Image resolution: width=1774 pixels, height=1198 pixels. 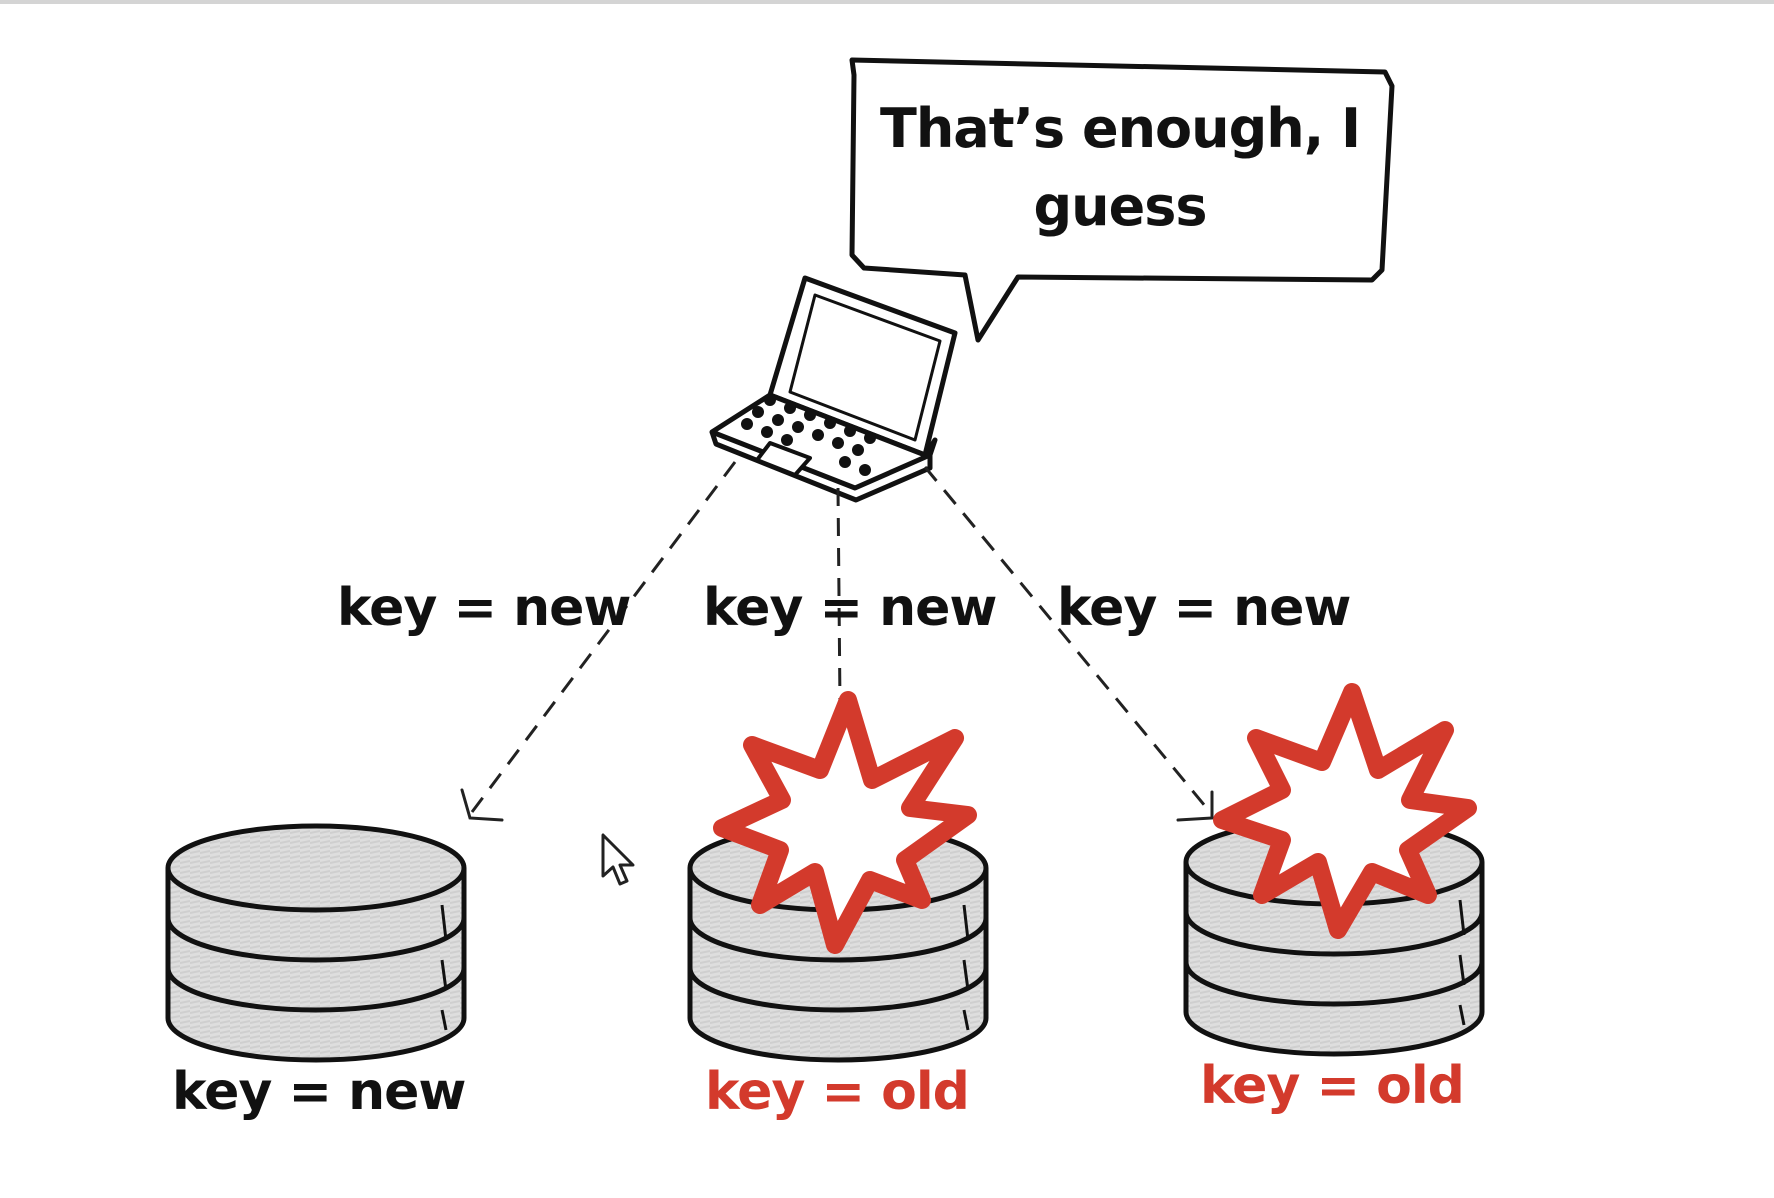 What do you see at coordinates (1332, 1086) in the screenshot?
I see `database-3-value-label: key = old` at bounding box center [1332, 1086].